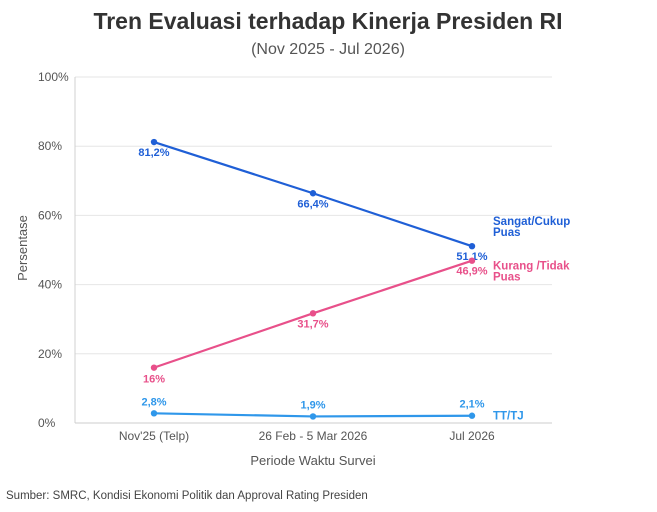  Describe the element at coordinates (312, 204) in the screenshot. I see `data-label: 66,4%` at that location.